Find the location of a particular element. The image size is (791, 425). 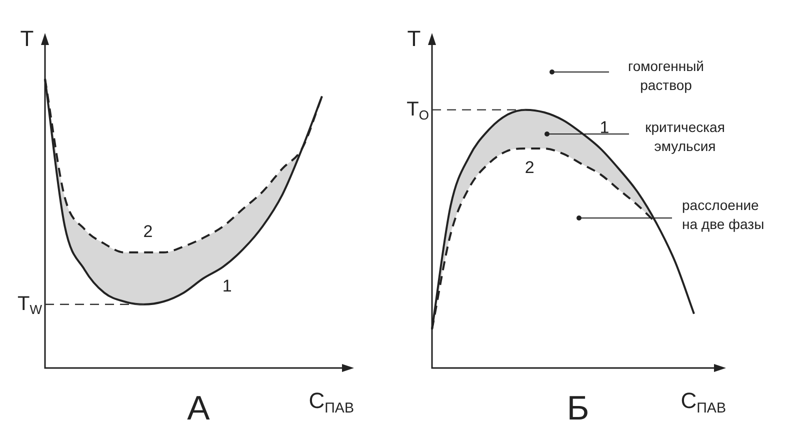

annotation: расслоение на две фазы is located at coordinates (723, 214).